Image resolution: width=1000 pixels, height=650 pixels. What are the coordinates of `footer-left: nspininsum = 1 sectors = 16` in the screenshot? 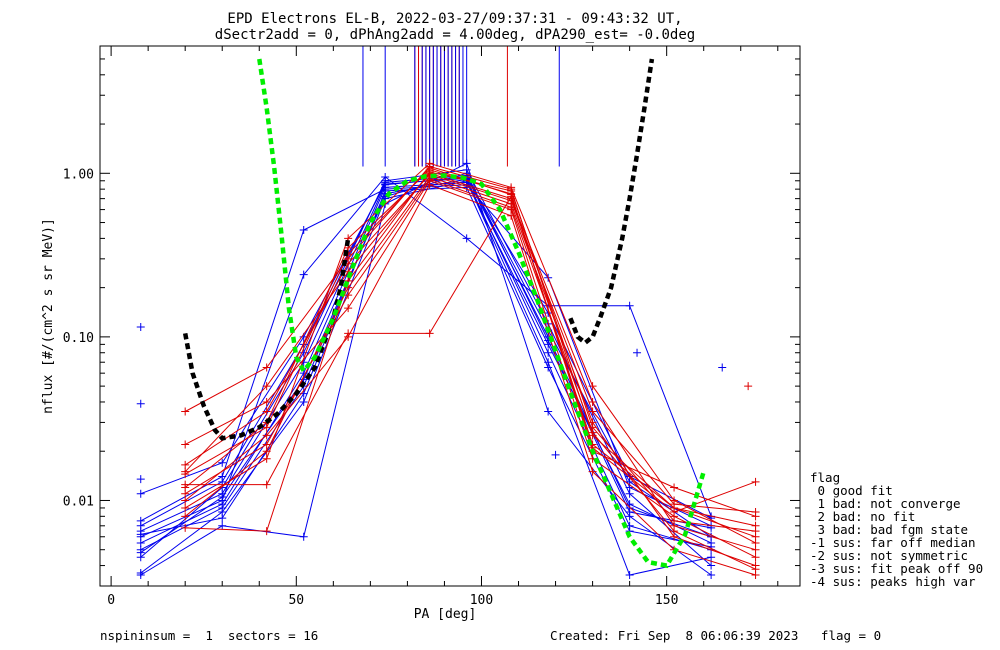 It's located at (209, 635).